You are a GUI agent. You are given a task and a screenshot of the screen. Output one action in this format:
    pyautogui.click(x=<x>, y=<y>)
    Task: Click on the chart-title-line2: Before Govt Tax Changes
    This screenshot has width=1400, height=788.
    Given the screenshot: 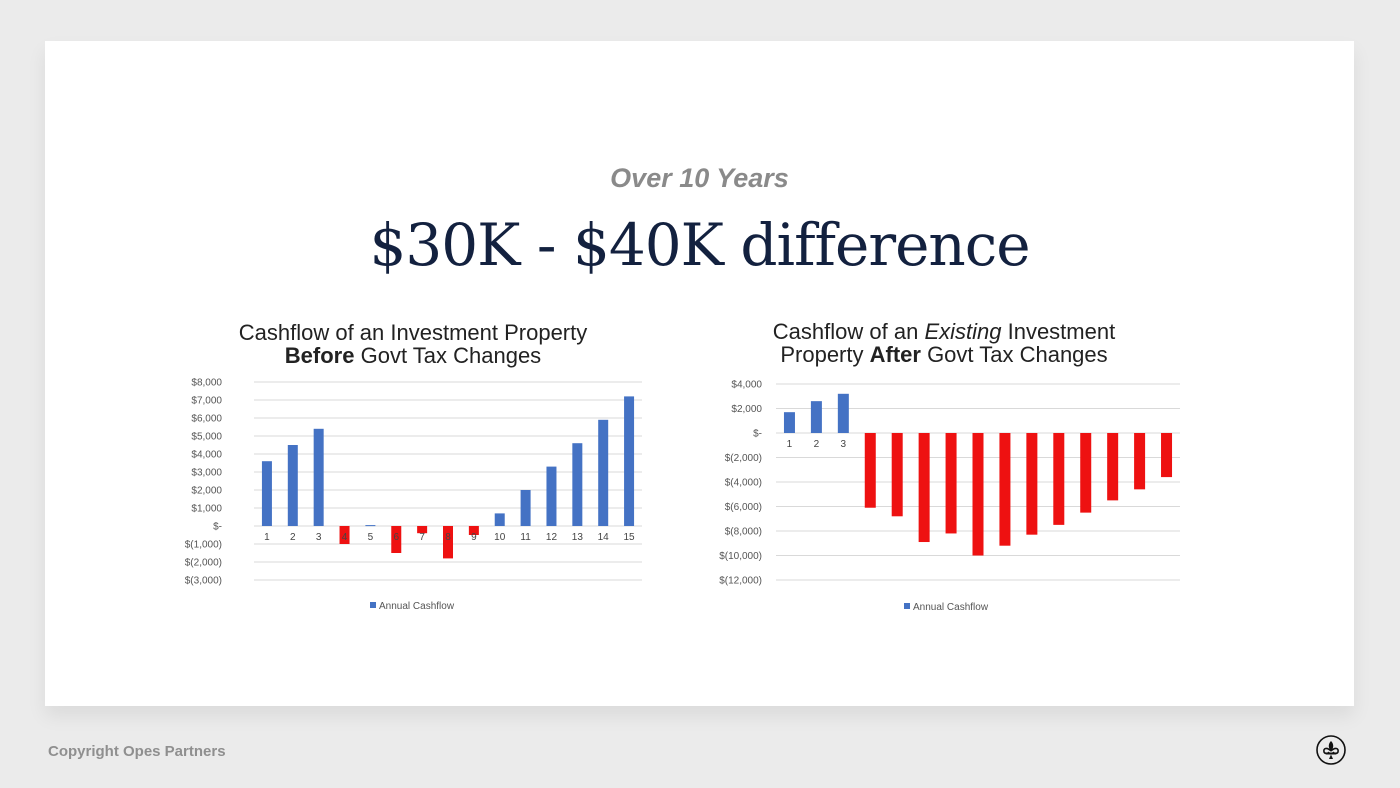 What is the action you would take?
    pyautogui.click(x=413, y=355)
    